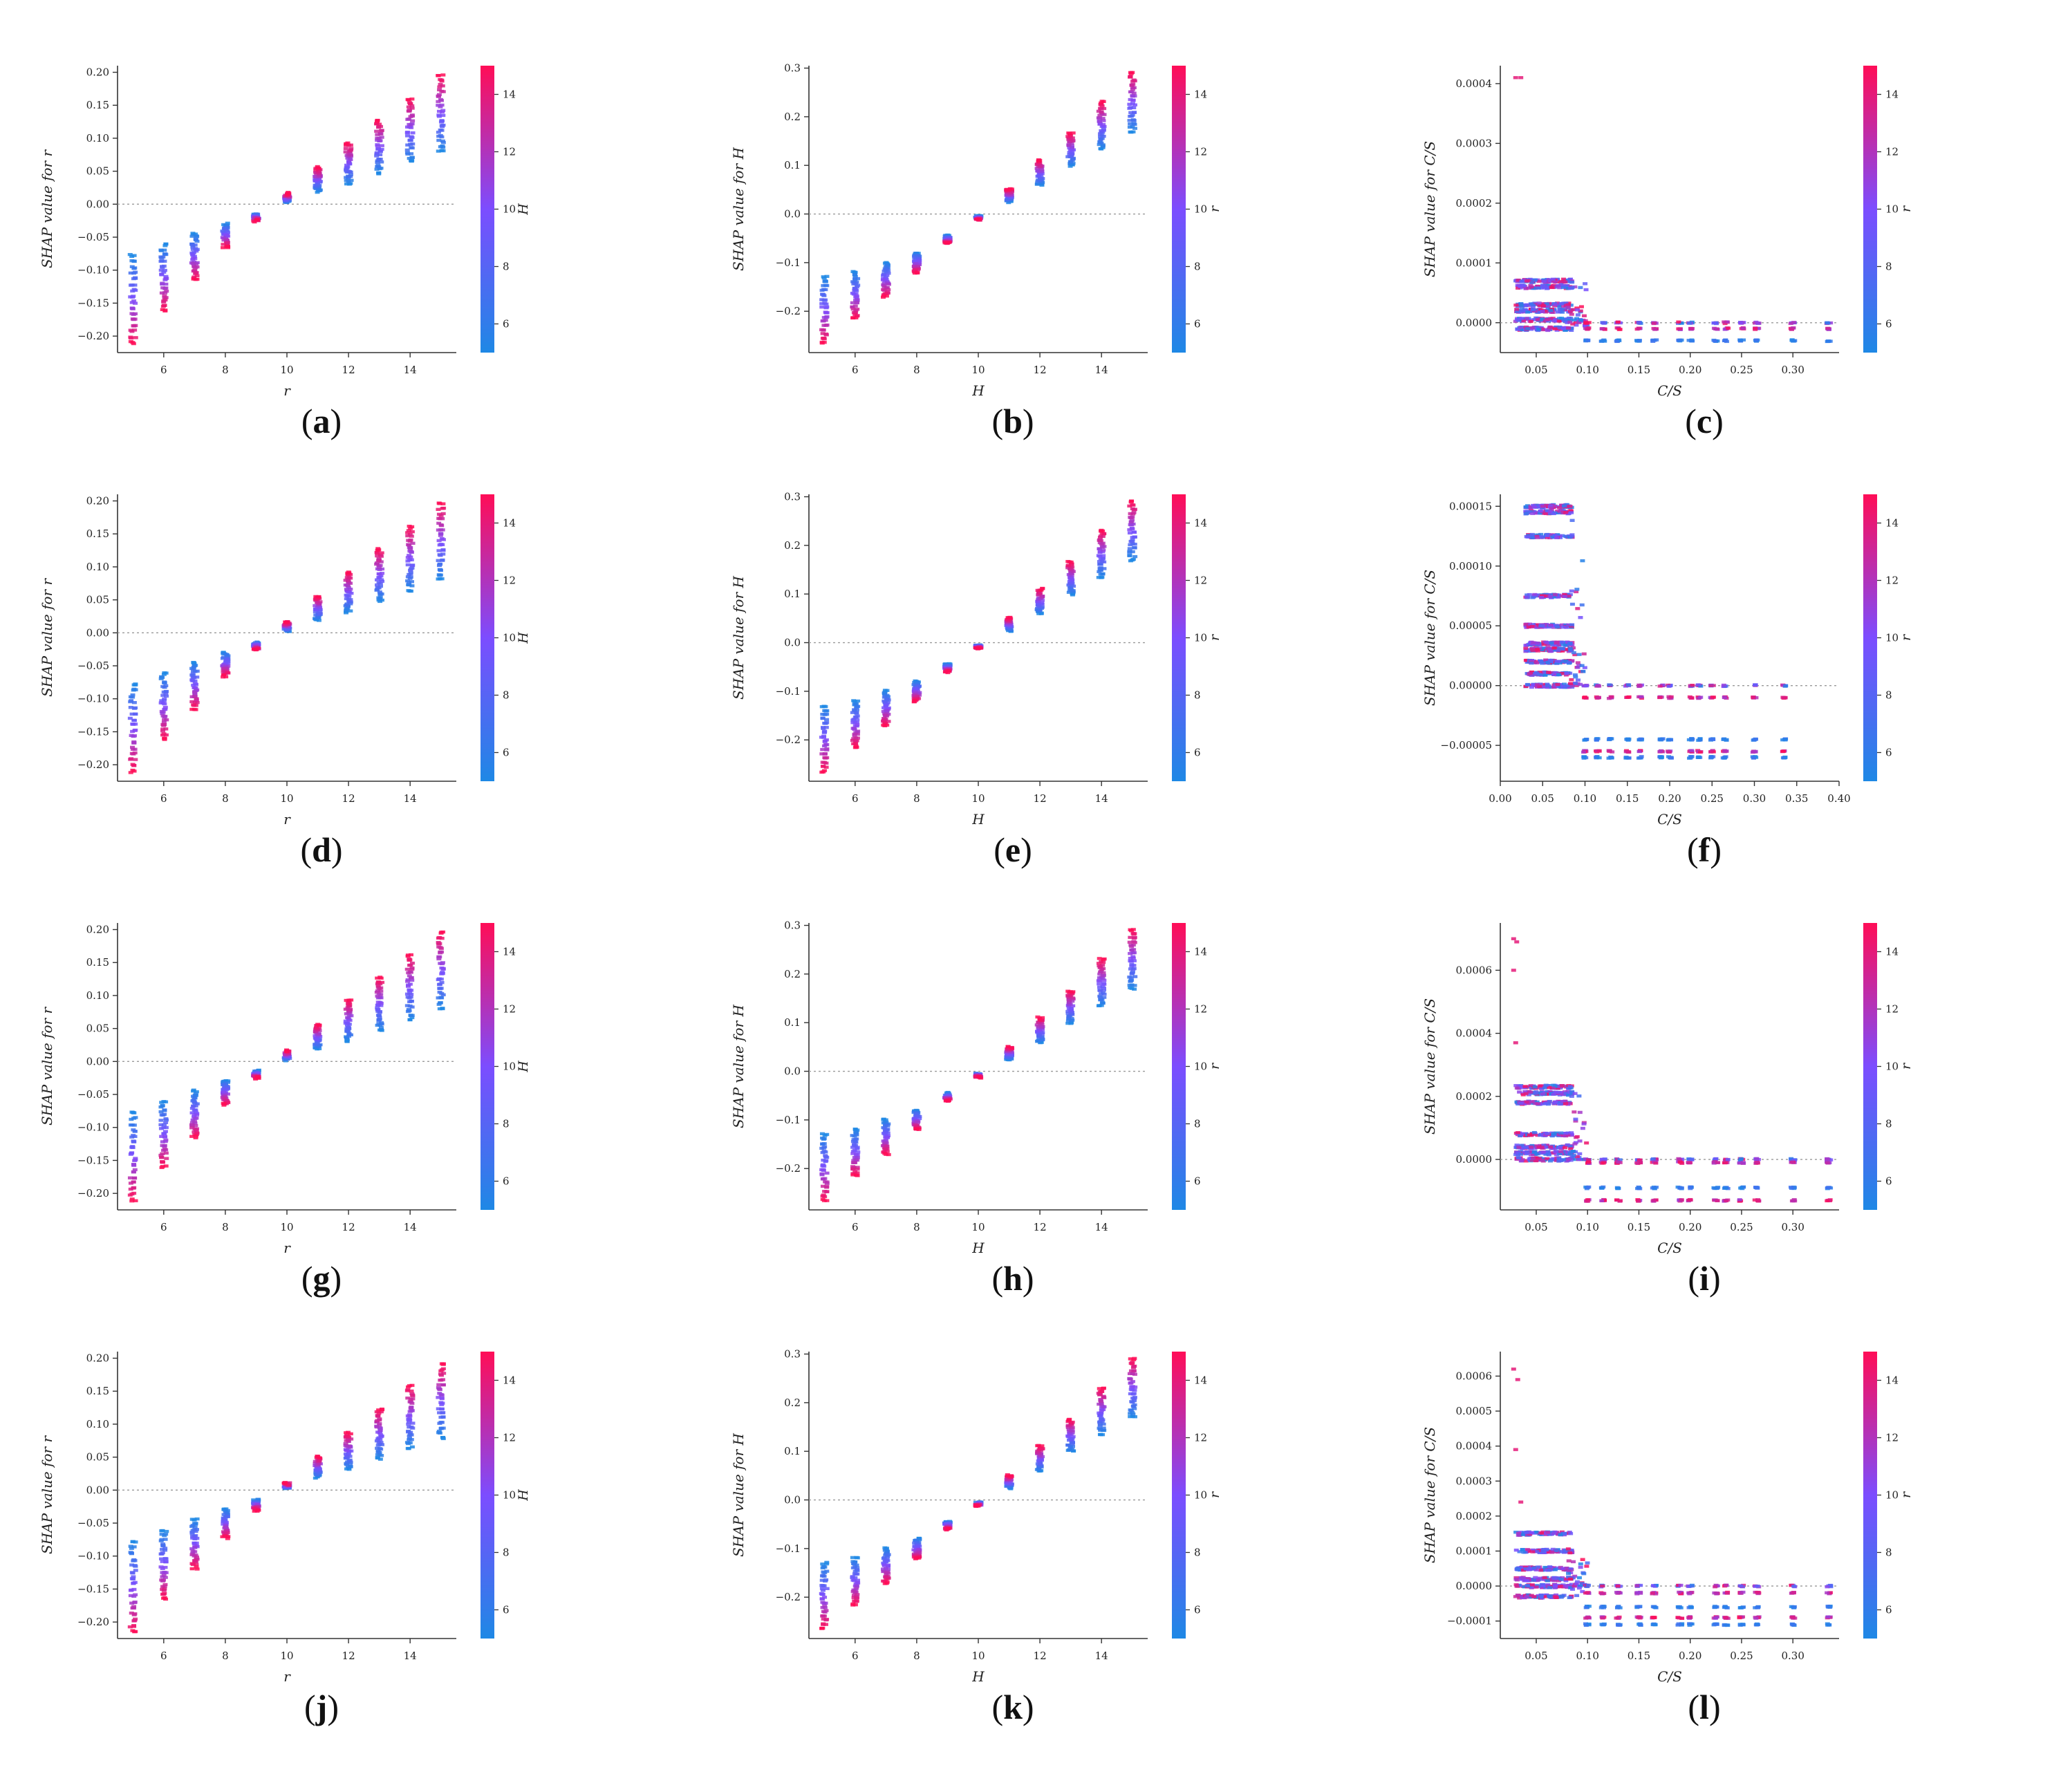  What do you see at coordinates (1200, 1067) in the screenshot?
I see `colorbar-tick-label: 10` at bounding box center [1200, 1067].